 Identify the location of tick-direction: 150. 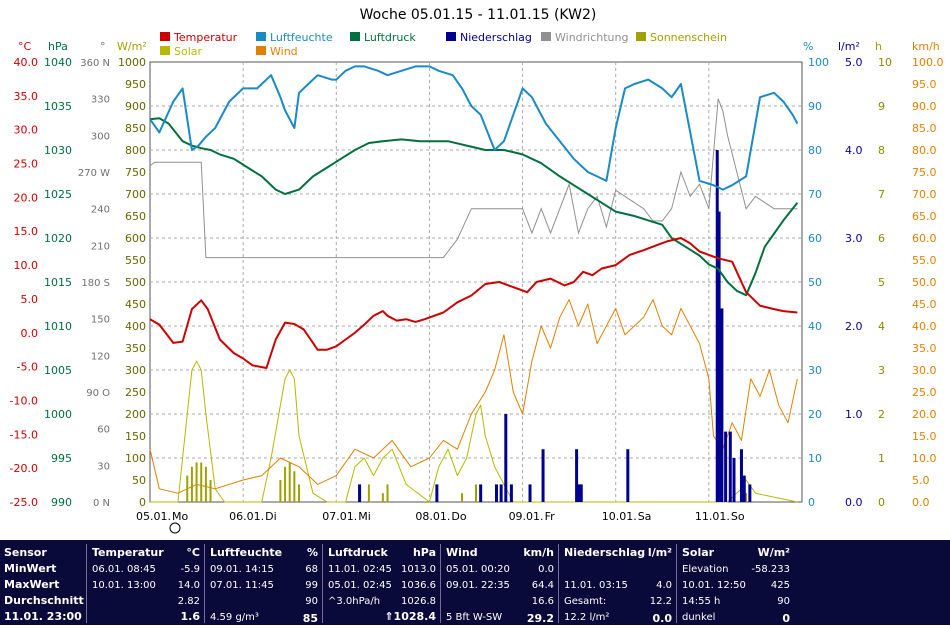
(100, 320).